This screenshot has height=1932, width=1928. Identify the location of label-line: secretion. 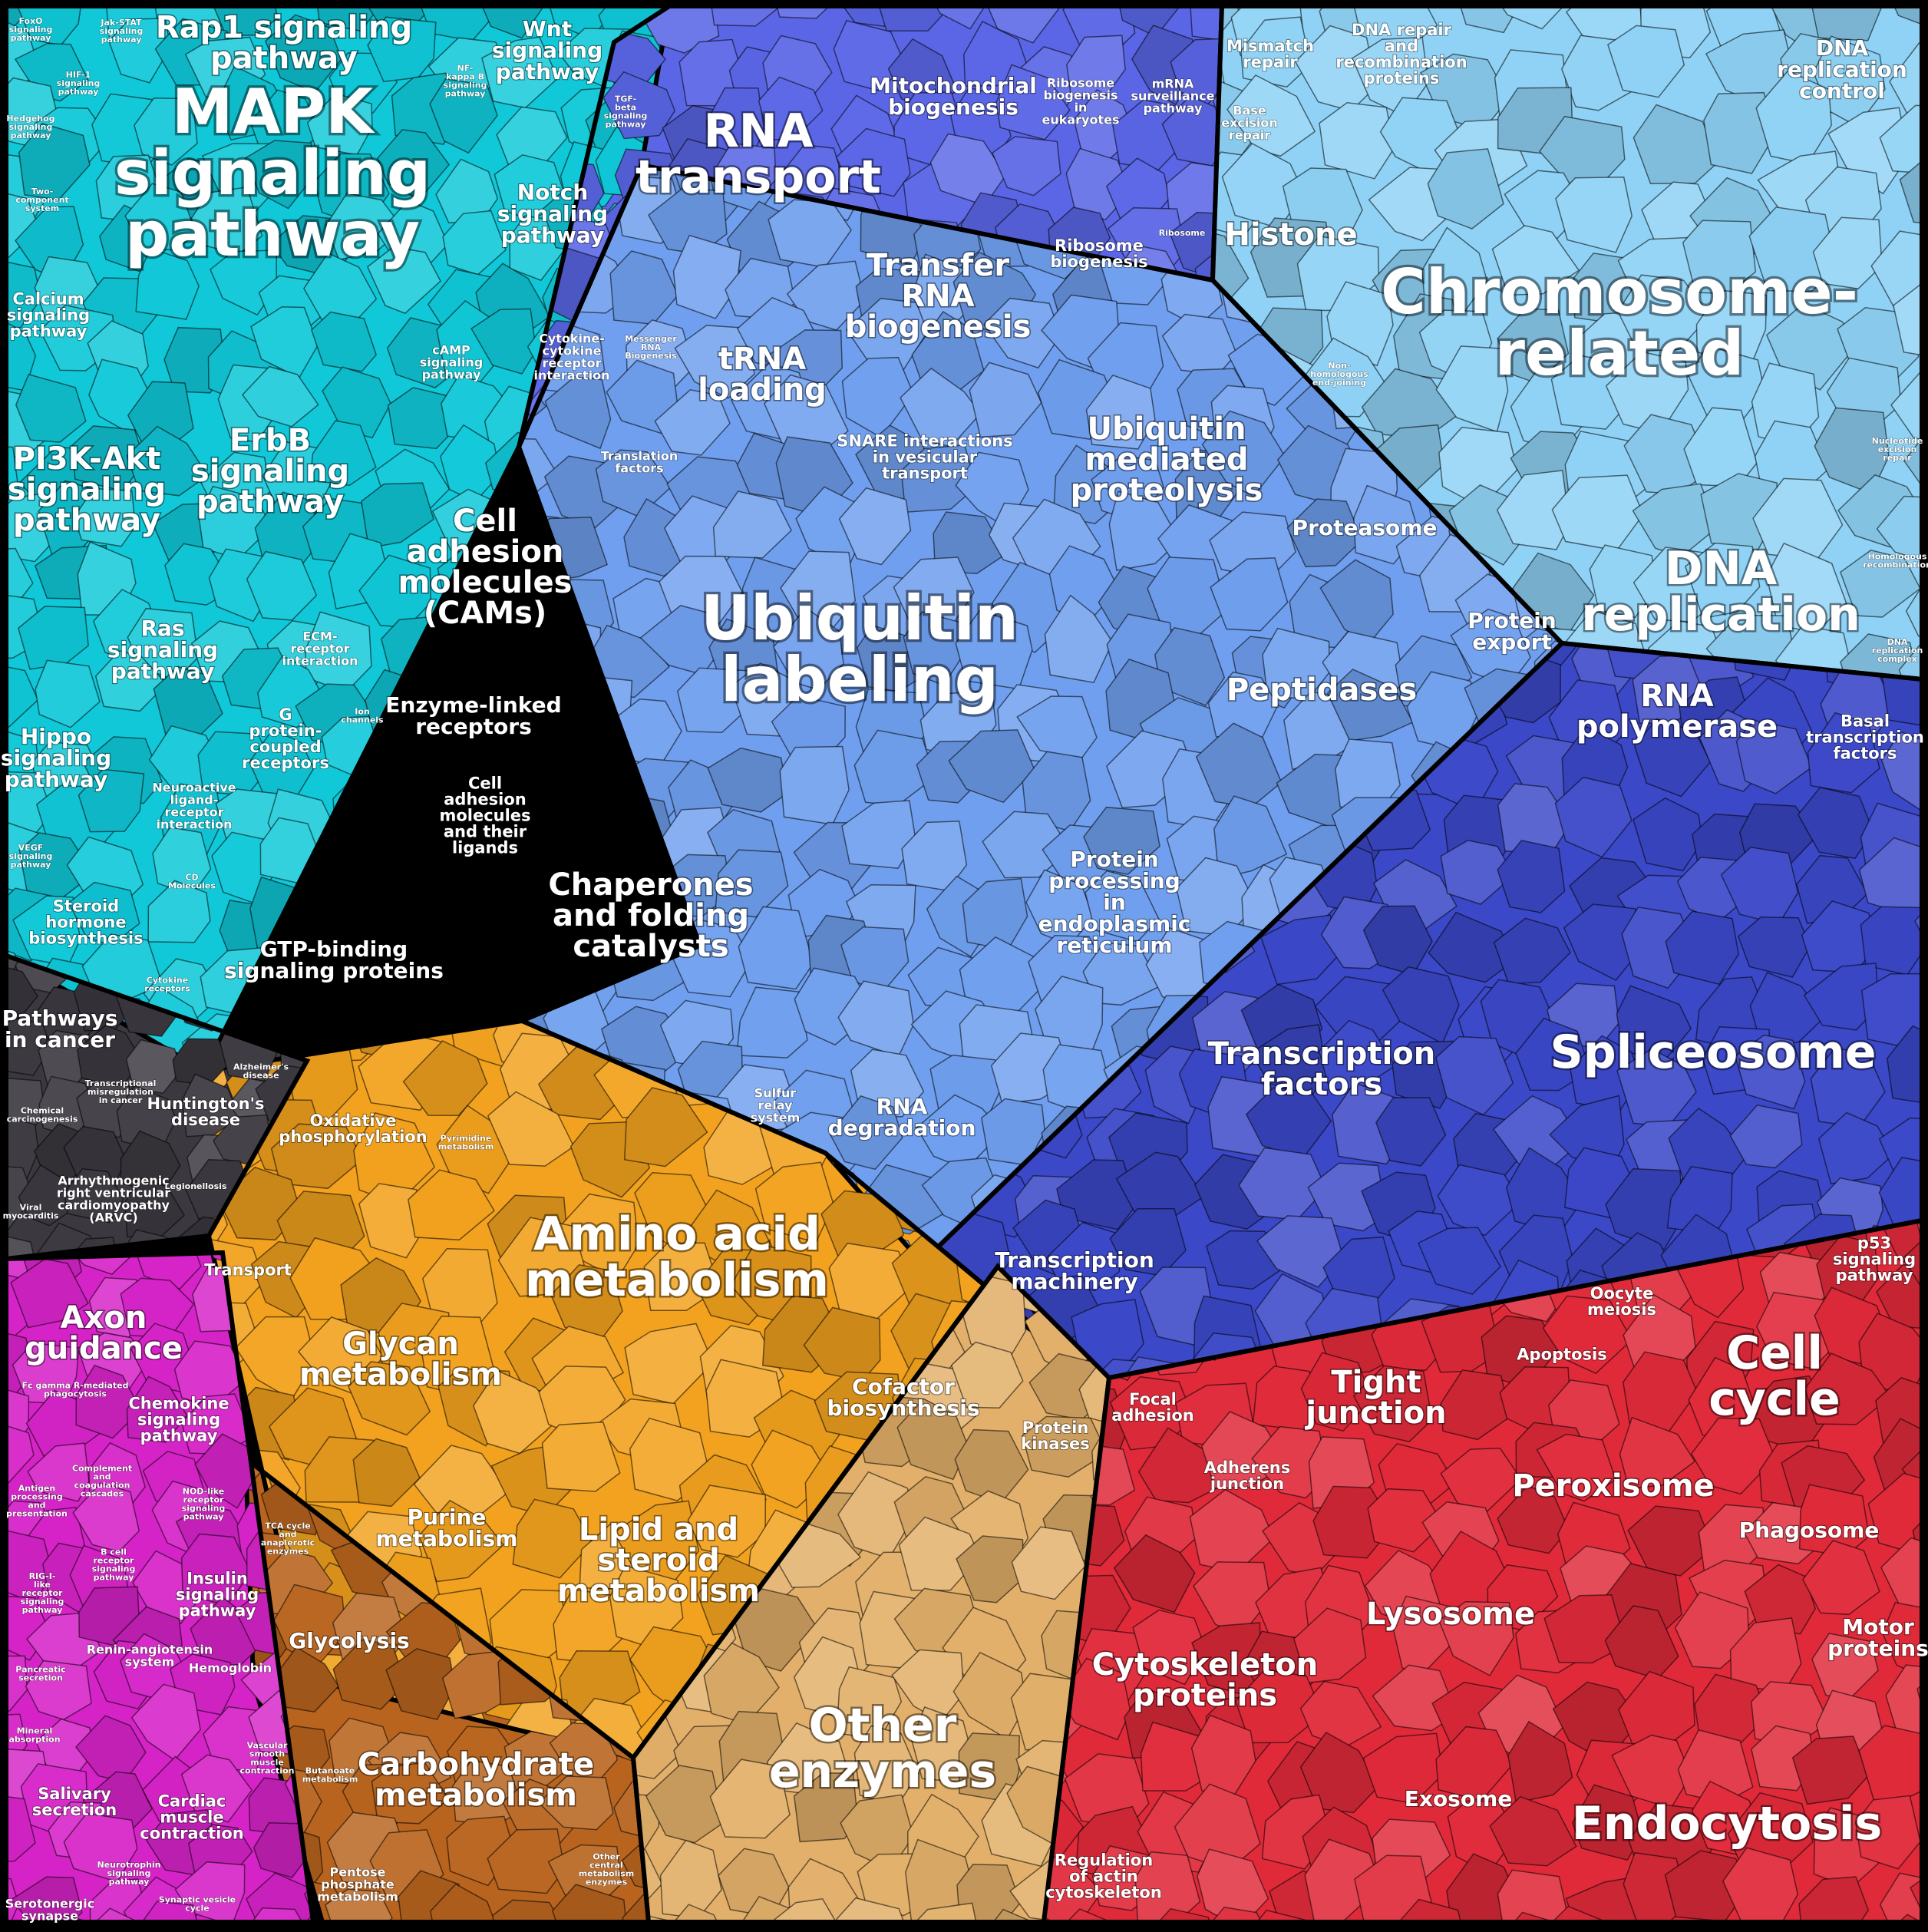
(74, 1810).